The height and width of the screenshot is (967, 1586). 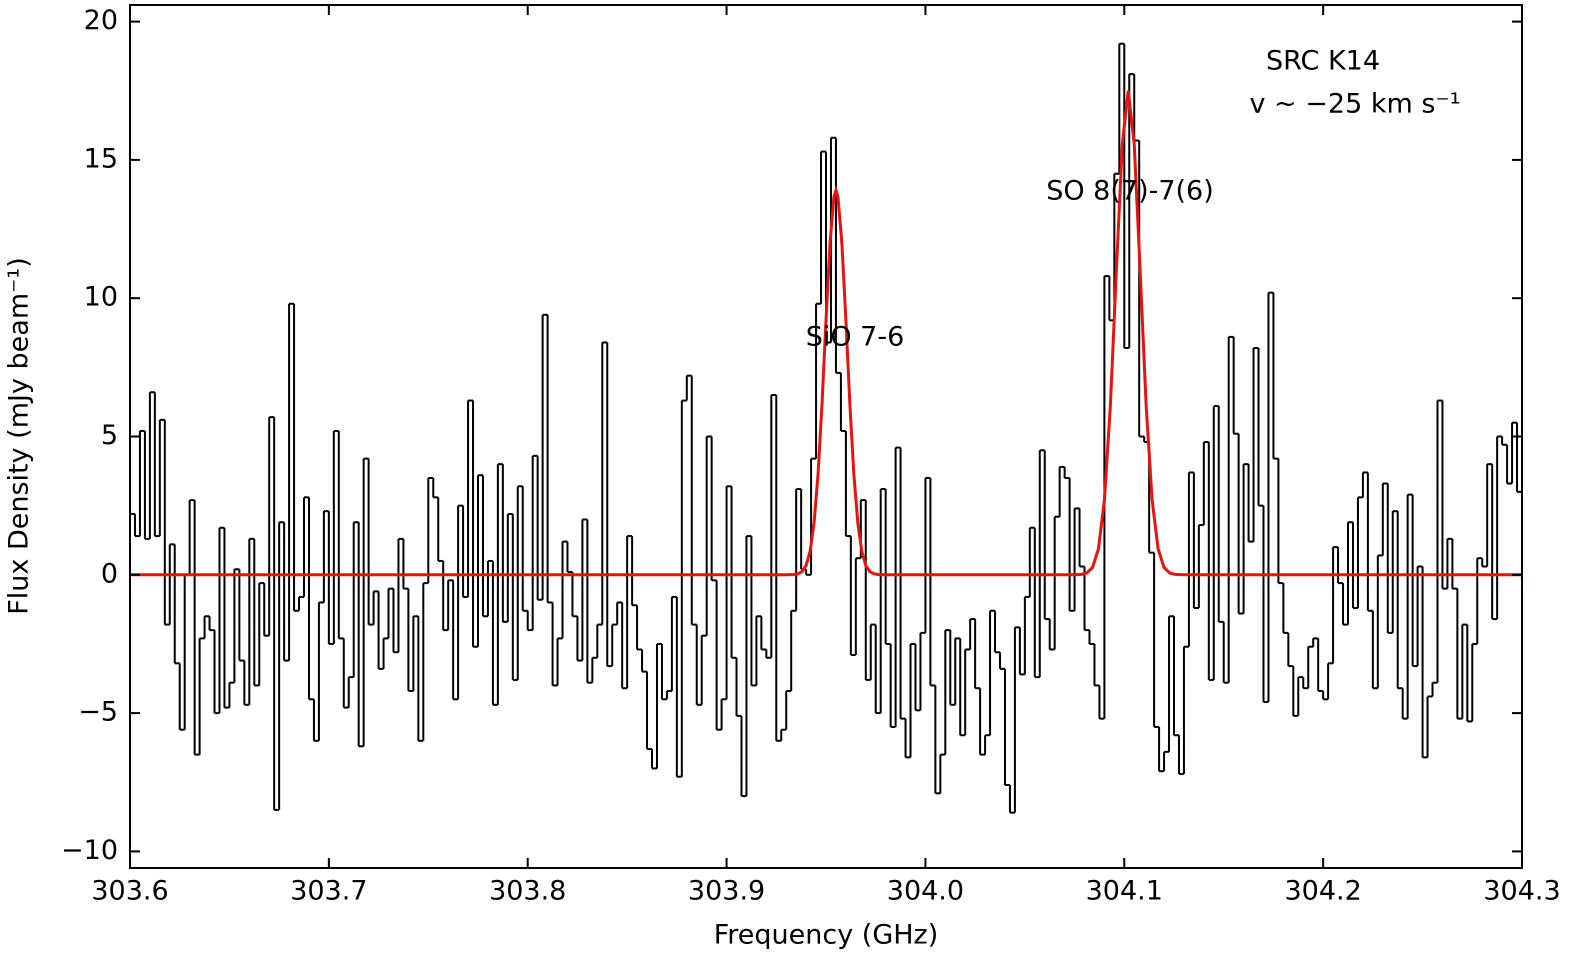 What do you see at coordinates (1124, 891) in the screenshot?
I see `x-tick-label: 304.1` at bounding box center [1124, 891].